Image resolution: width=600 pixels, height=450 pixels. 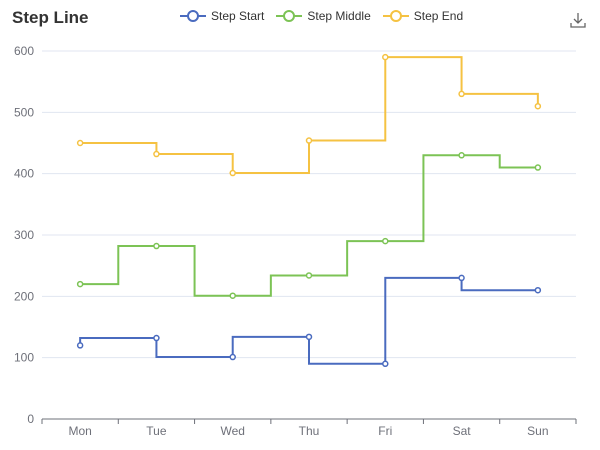 What do you see at coordinates (395, 16) in the screenshot?
I see `legend-marker-step-end` at bounding box center [395, 16].